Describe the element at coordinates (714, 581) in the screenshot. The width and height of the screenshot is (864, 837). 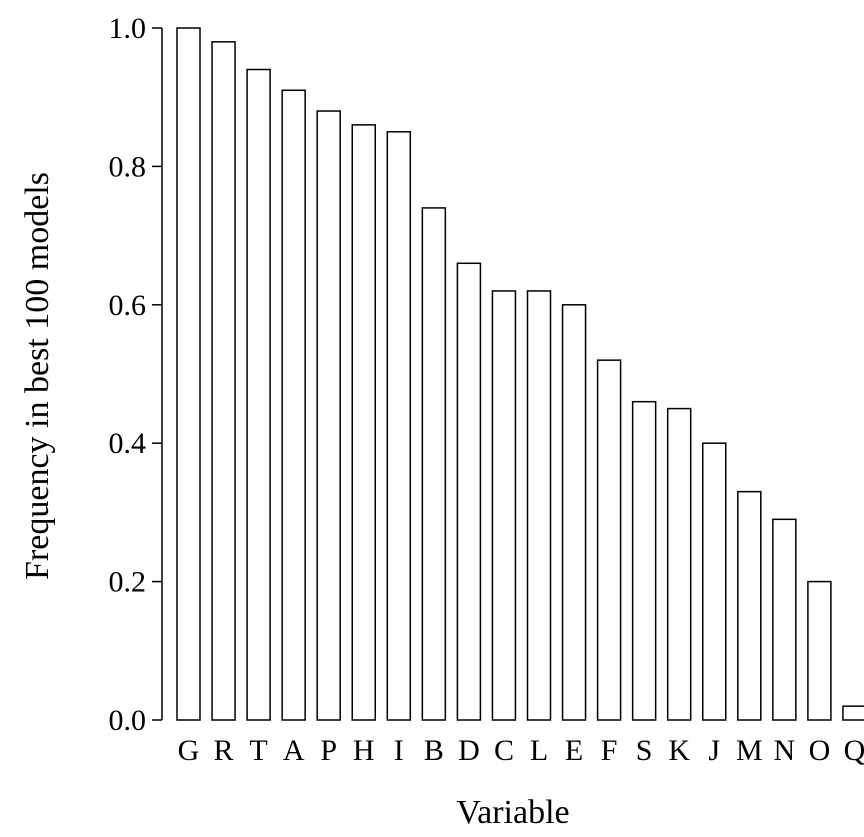
I see `bar-J` at that location.